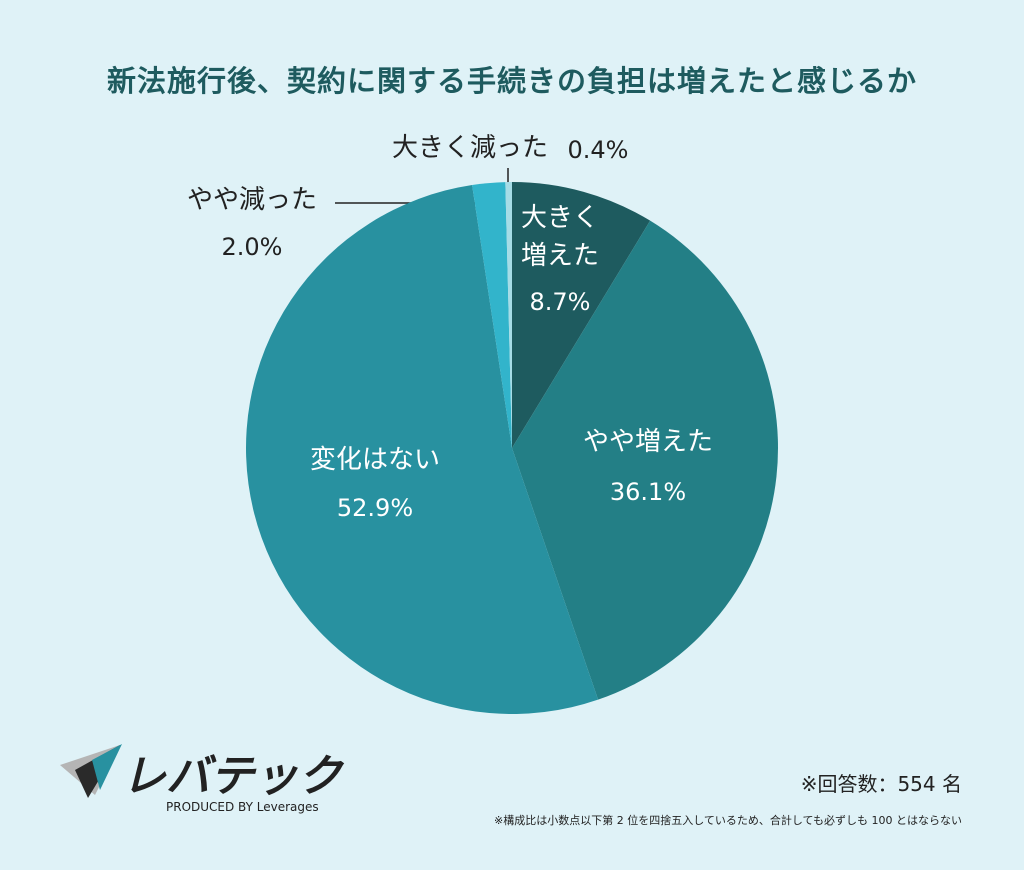 The width and height of the screenshot is (1024, 870). What do you see at coordinates (375, 508) in the screenshot?
I see `slice-value: 52.9%` at bounding box center [375, 508].